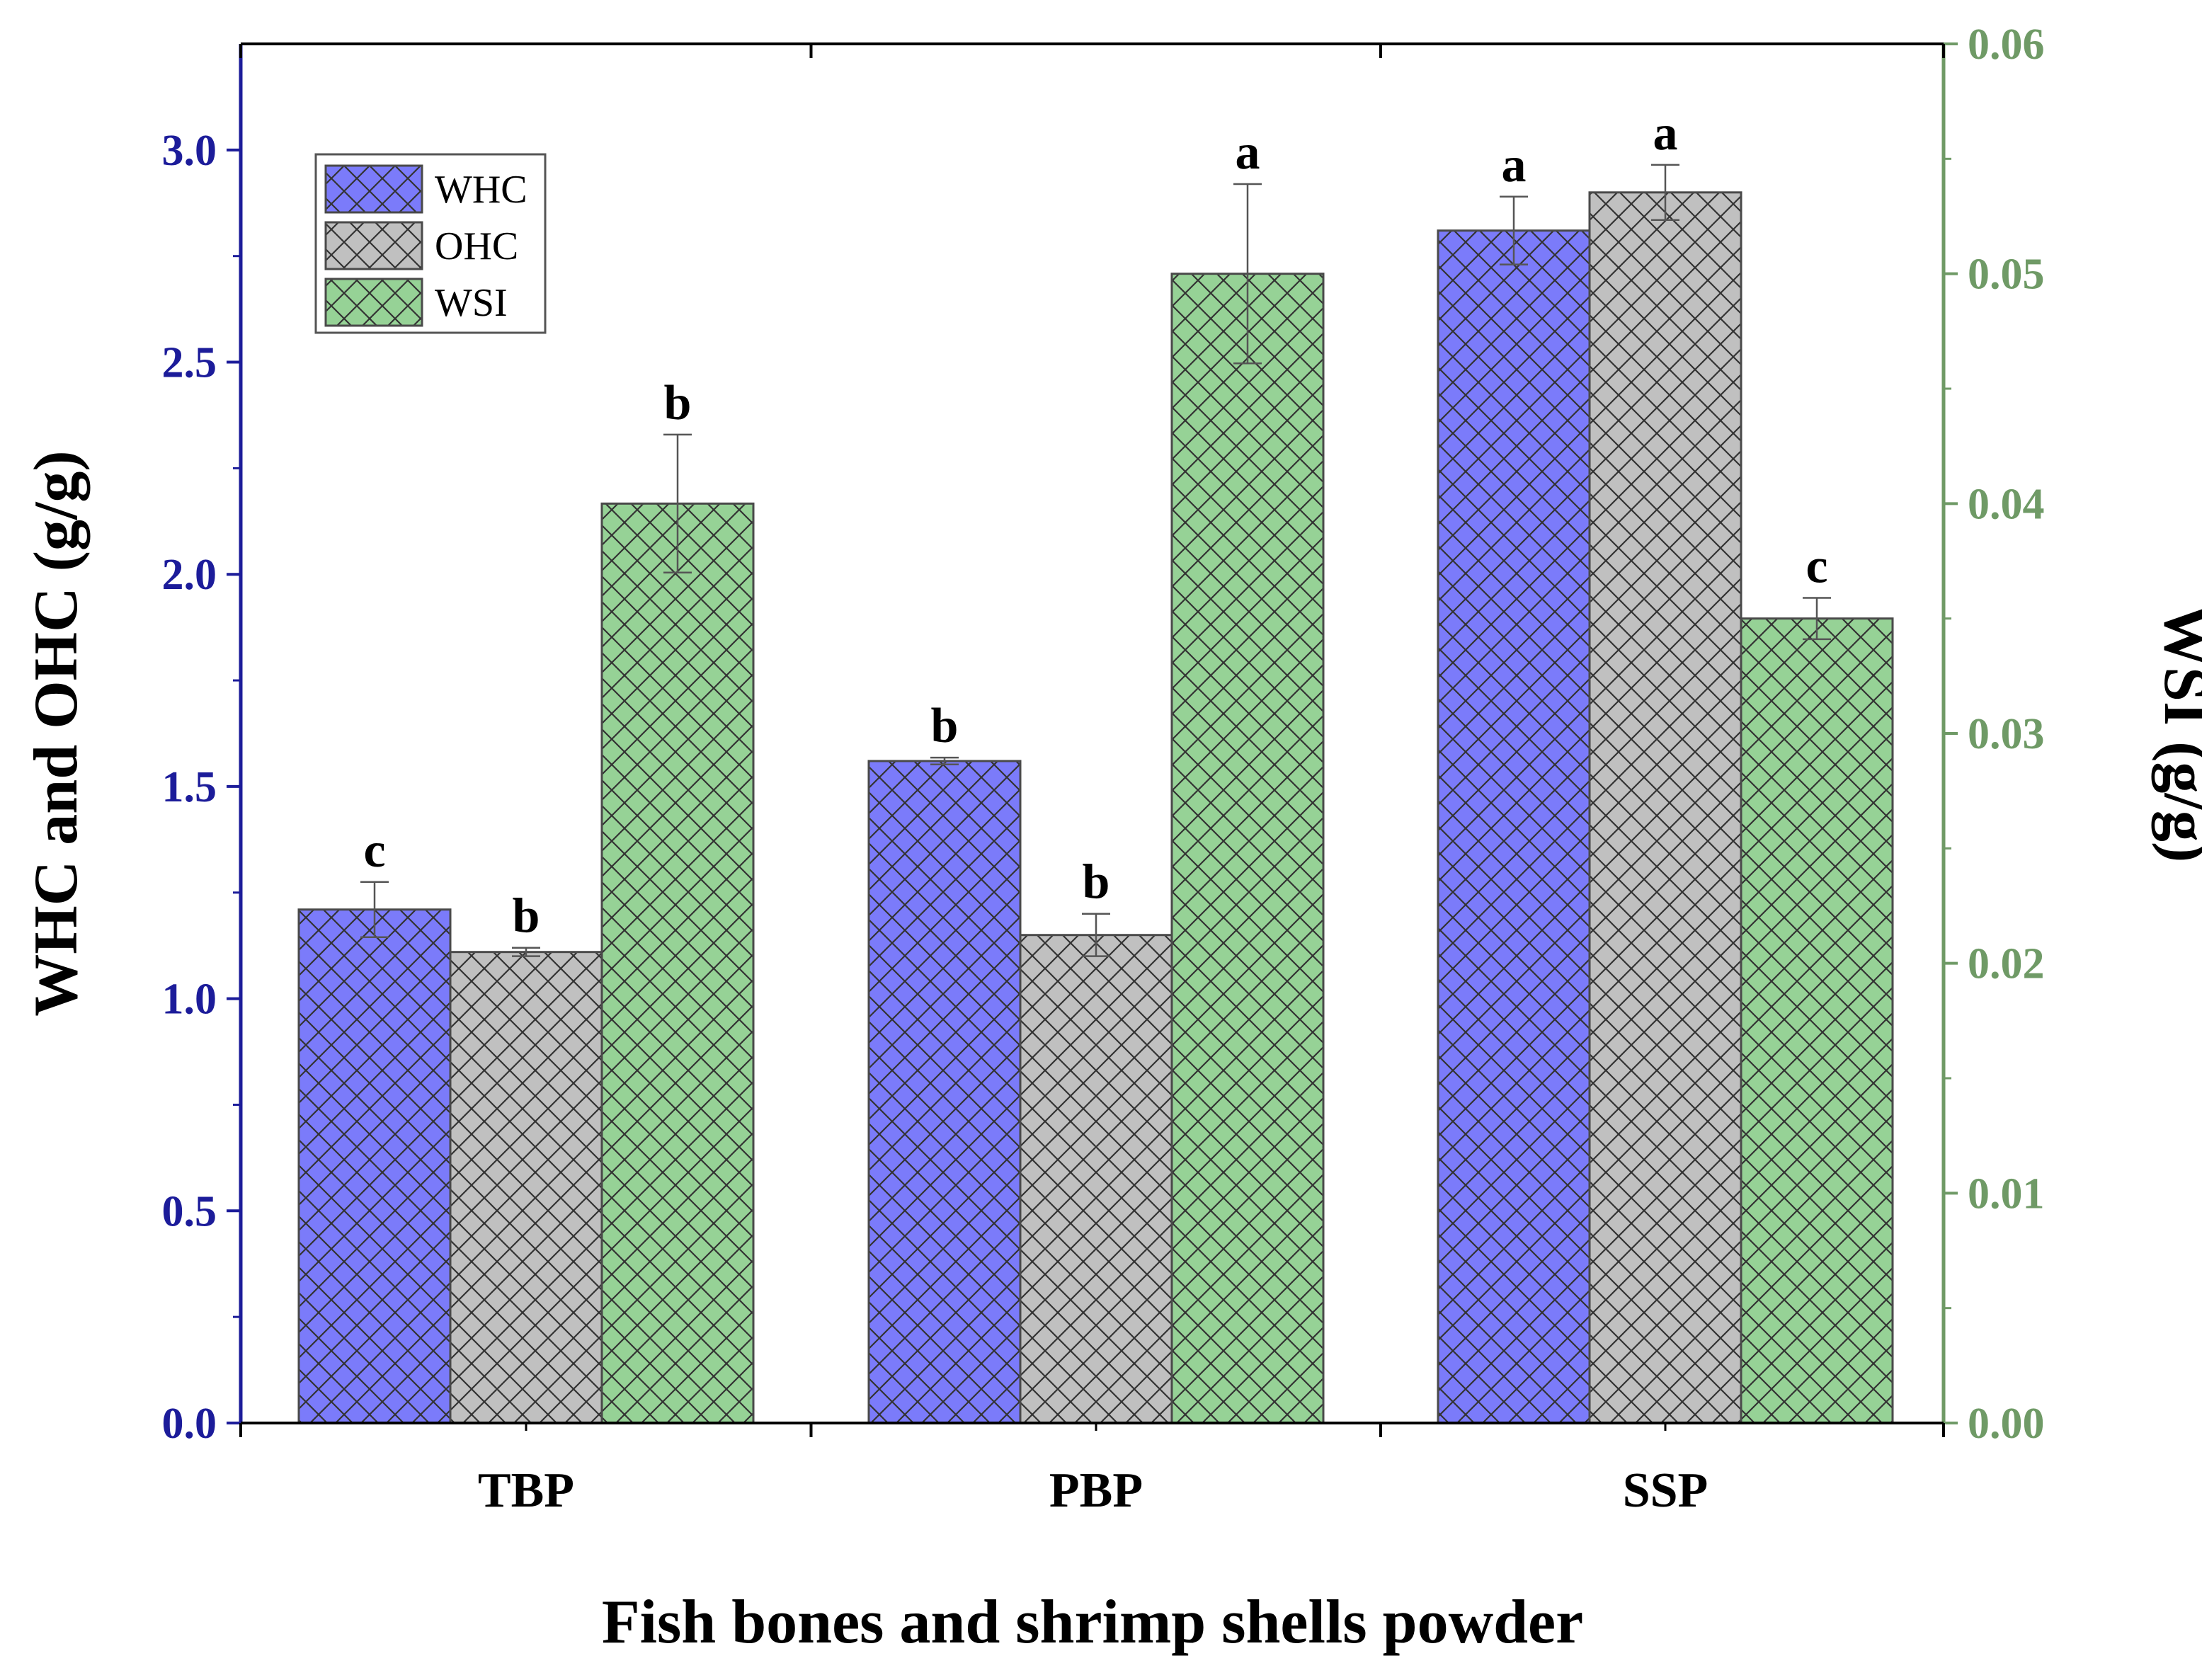 This screenshot has width=2202, height=1680. What do you see at coordinates (1514, 826) in the screenshot?
I see `bar-hatch-whc-ssp` at bounding box center [1514, 826].